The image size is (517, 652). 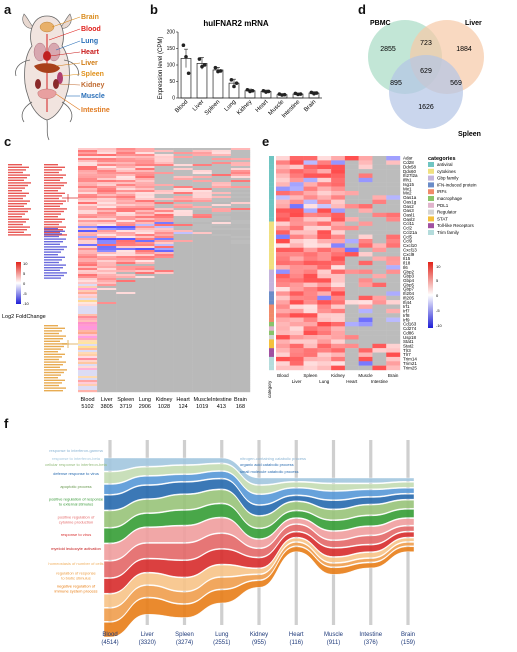 I want to click on streamgraph-f-column-count: (911), so click(x=334, y=643).